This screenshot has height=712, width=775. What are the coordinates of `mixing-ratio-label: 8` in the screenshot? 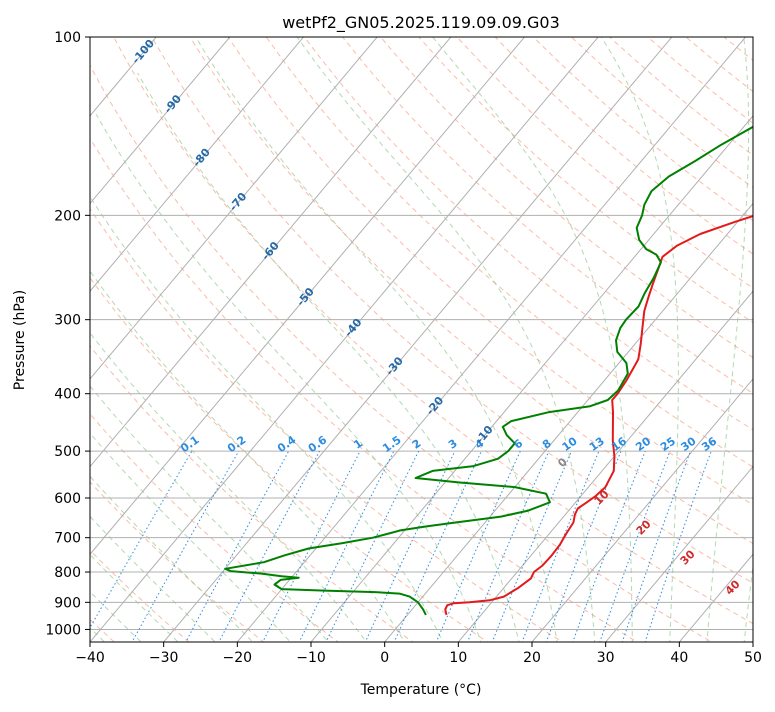 It's located at (547, 444).